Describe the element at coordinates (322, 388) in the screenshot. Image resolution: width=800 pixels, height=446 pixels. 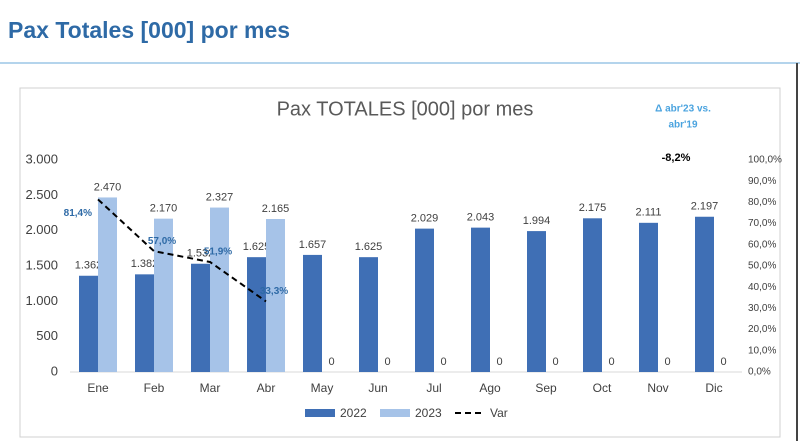
I see `x-tick-label: May` at that location.